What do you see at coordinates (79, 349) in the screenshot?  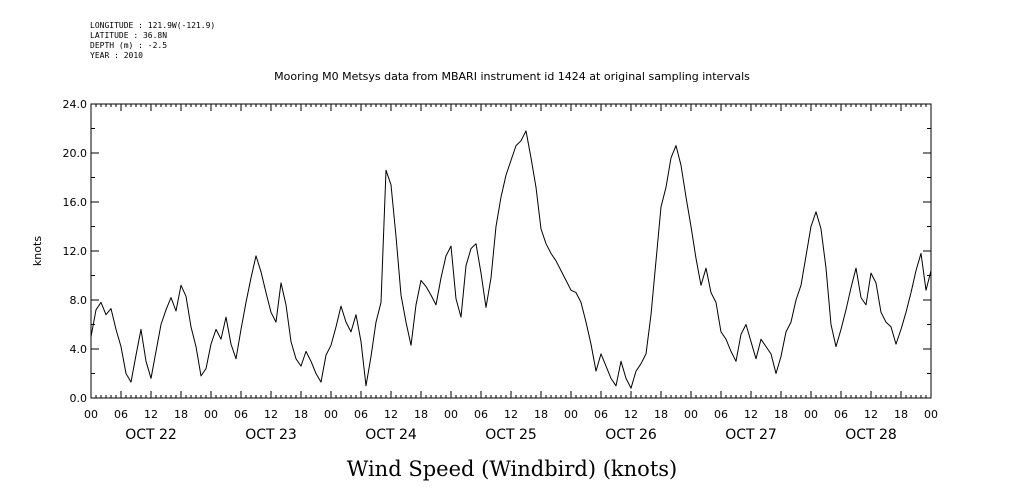 I see `y-tick-label: 4.0` at bounding box center [79, 349].